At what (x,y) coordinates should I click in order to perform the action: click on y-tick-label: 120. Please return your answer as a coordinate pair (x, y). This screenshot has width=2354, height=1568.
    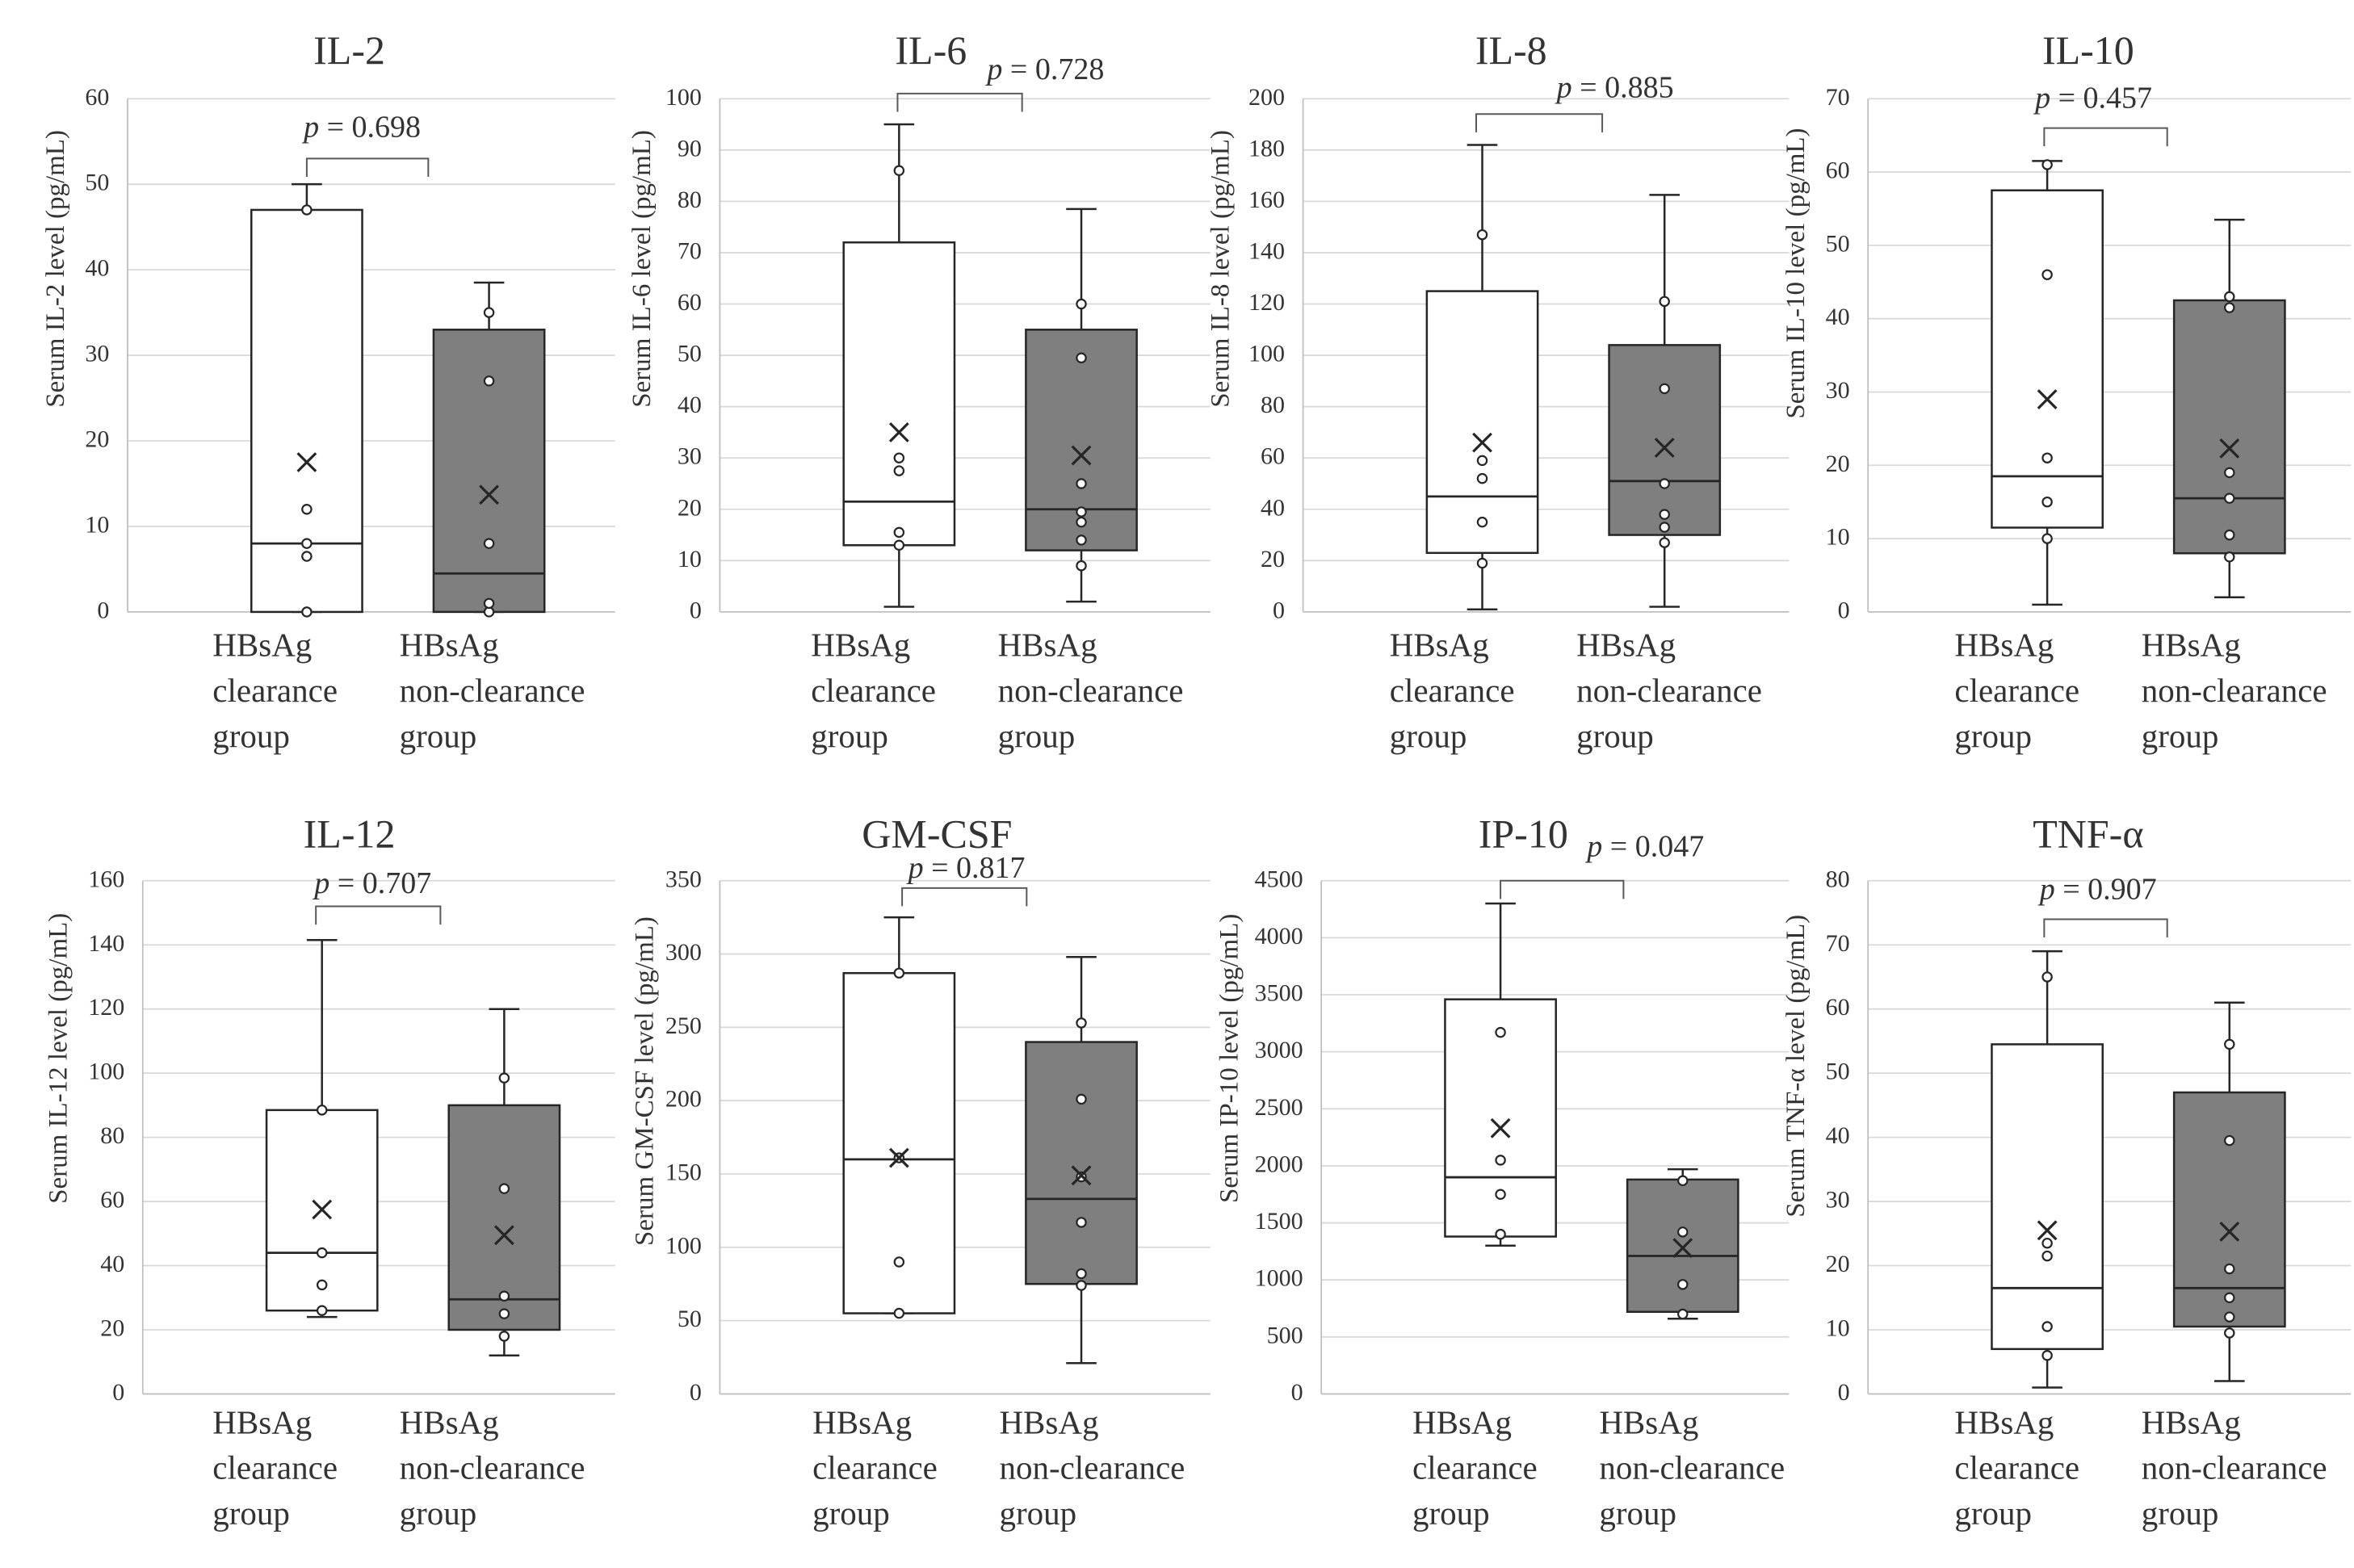
    Looking at the image, I should click on (106, 1007).